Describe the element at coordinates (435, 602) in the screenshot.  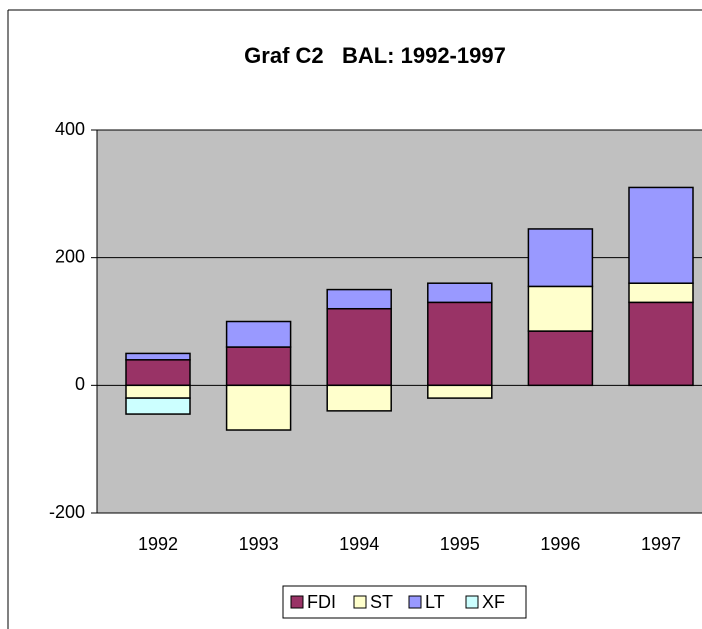
I see `legend-label: LT` at that location.